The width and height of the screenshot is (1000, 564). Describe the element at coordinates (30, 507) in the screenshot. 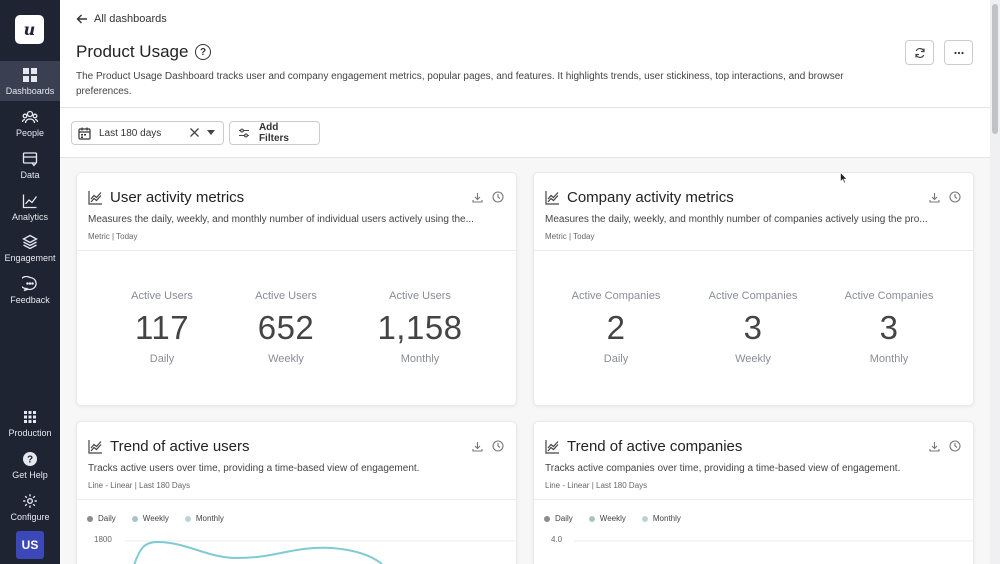

I see `sidebar-item-configure: Configure` at that location.